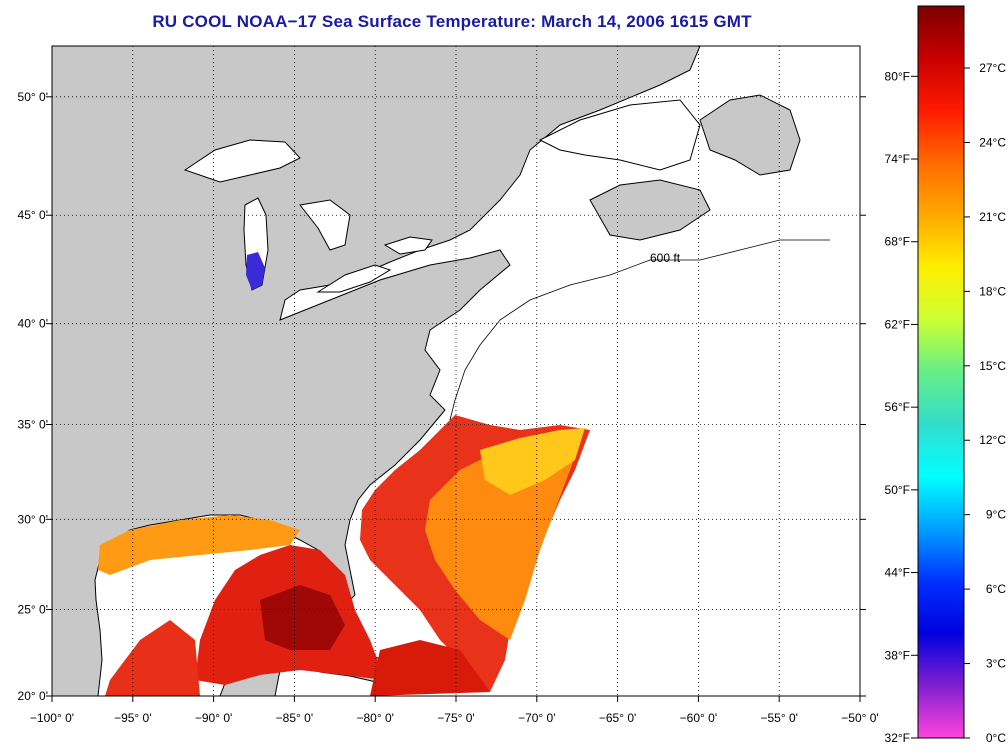  What do you see at coordinates (294, 718) in the screenshot?
I see `lon-tick-label: −85° 0'` at bounding box center [294, 718].